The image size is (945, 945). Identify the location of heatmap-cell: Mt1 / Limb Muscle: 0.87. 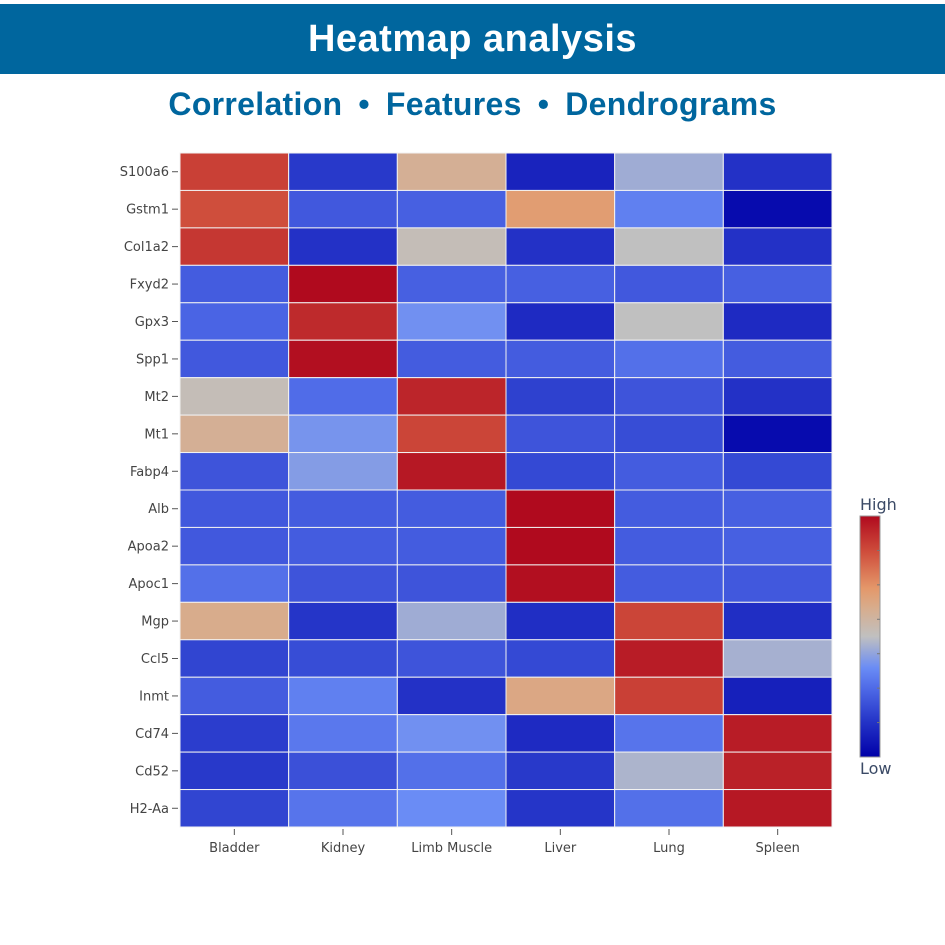
(451, 434).